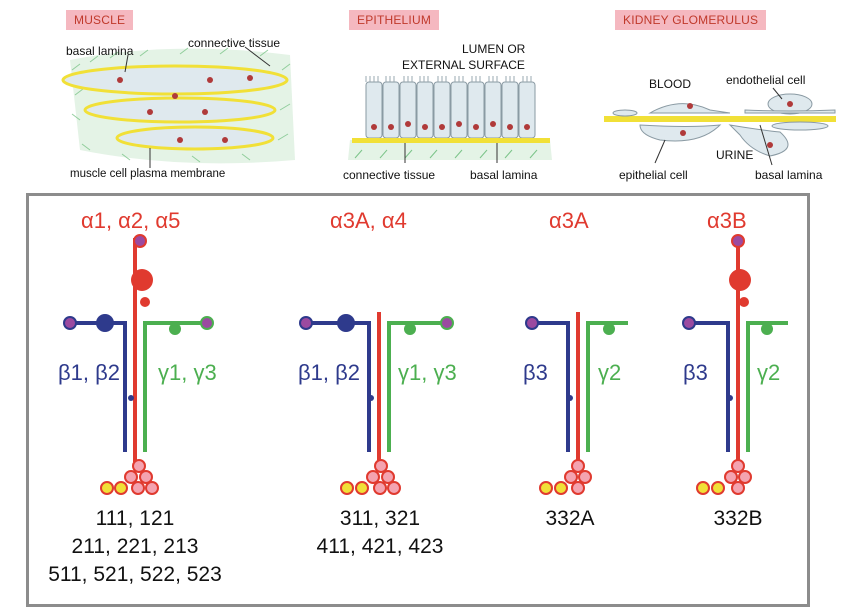  Describe the element at coordinates (670, 84) in the screenshot. I see `blood-label: BLOOD` at that location.